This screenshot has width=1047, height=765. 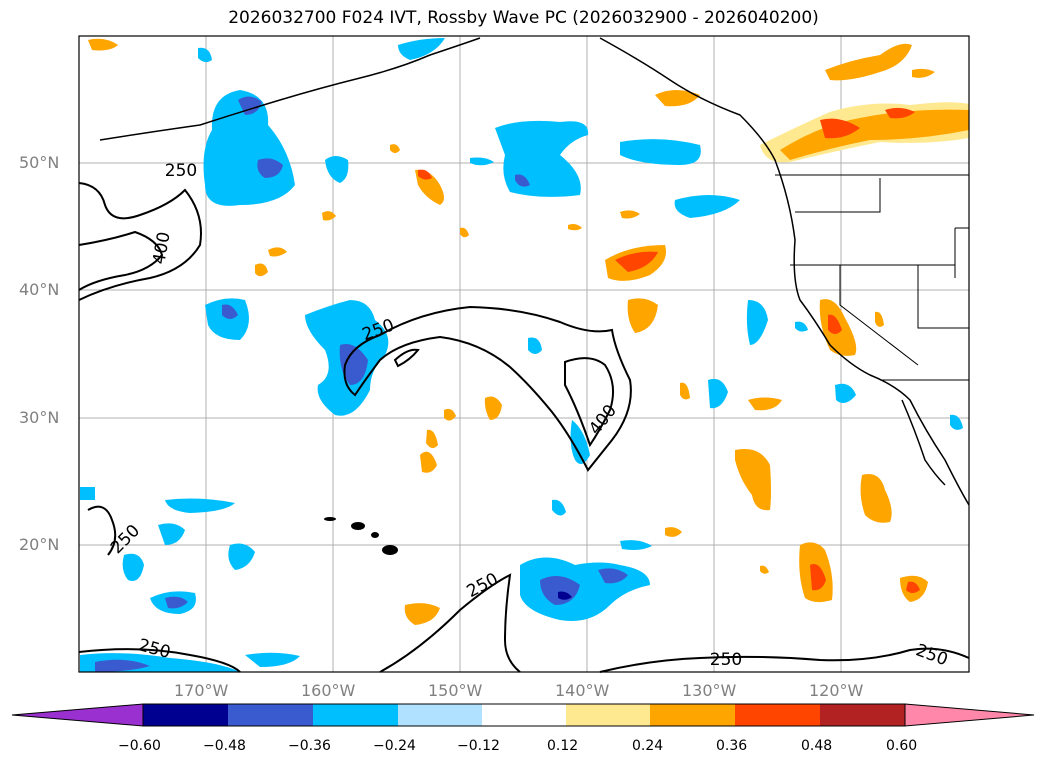 I want to click on colorbar-tick-label: 0.48, so click(x=817, y=746).